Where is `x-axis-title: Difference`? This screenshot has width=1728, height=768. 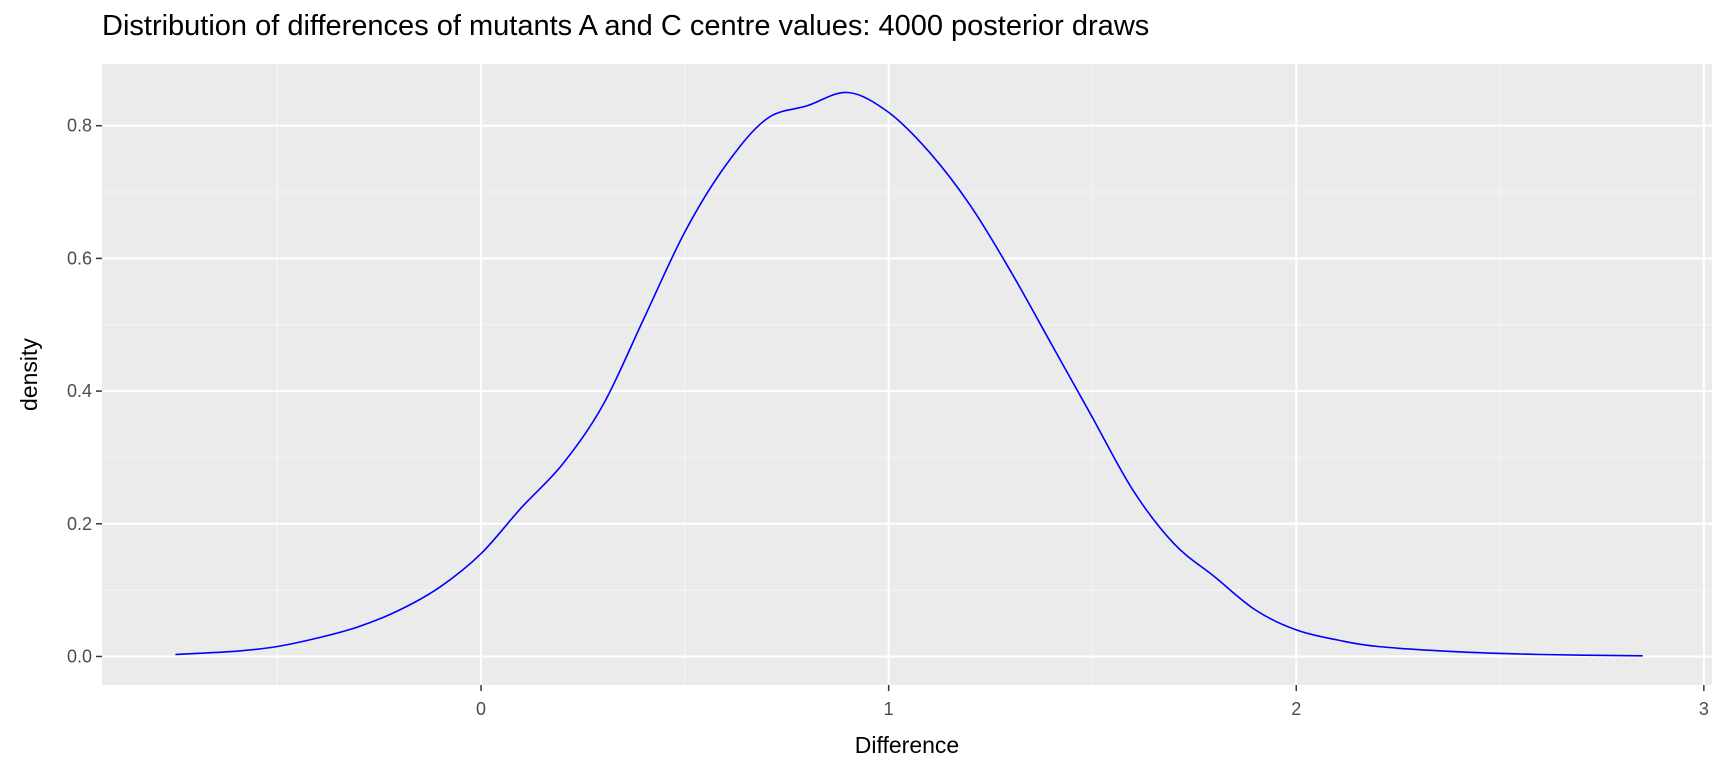 x-axis-title: Difference is located at coordinates (907, 745).